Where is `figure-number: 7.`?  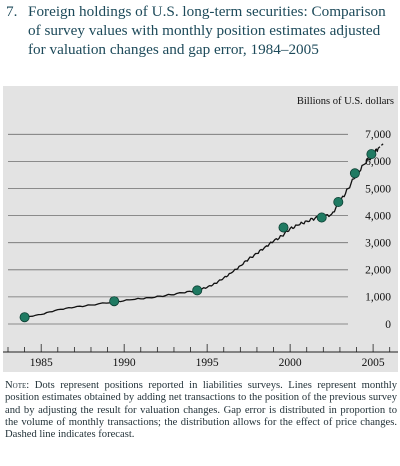 figure-number: 7. is located at coordinates (12, 11).